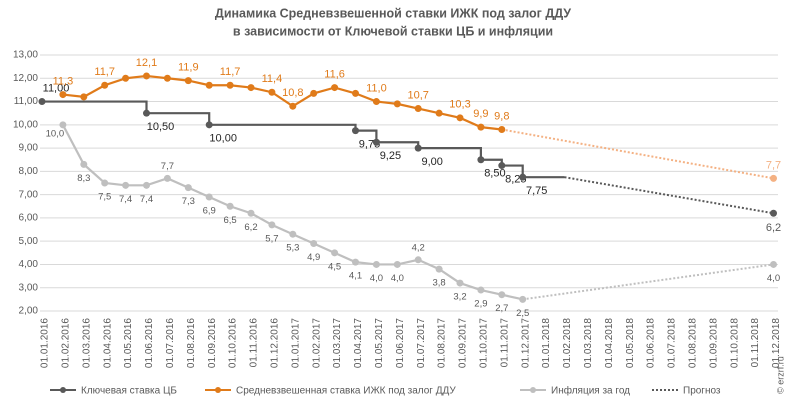 Image resolution: width=786 pixels, height=407 pixels. Describe the element at coordinates (29, 241) in the screenshot. I see `y-tick-label: 5,00` at that location.